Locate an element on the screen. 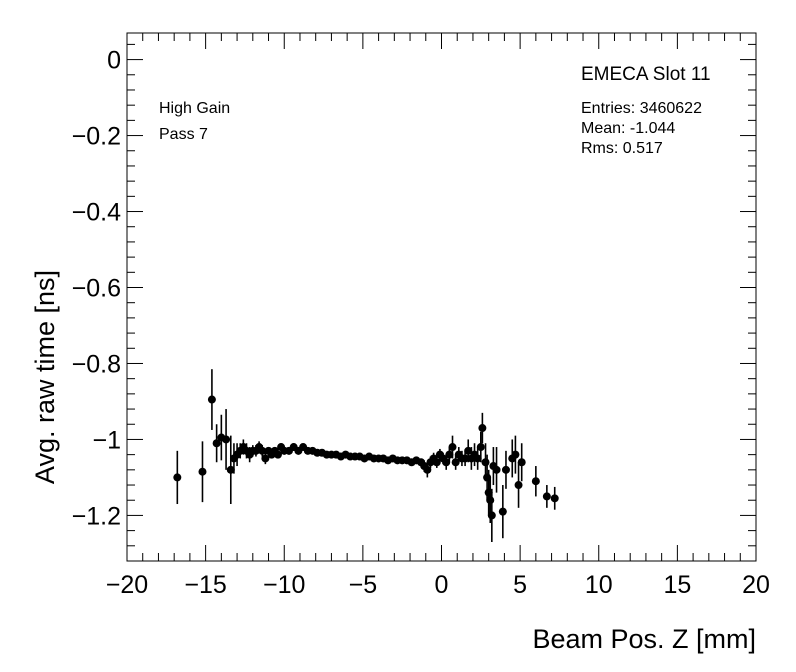  x-tick-label: 20 is located at coordinates (756, 585).